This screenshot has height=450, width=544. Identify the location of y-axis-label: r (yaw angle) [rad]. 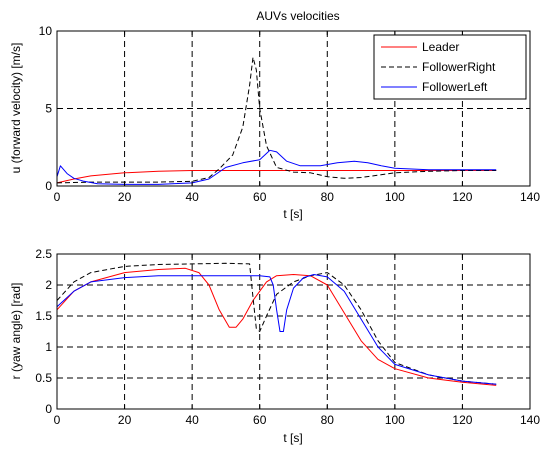
(16, 331).